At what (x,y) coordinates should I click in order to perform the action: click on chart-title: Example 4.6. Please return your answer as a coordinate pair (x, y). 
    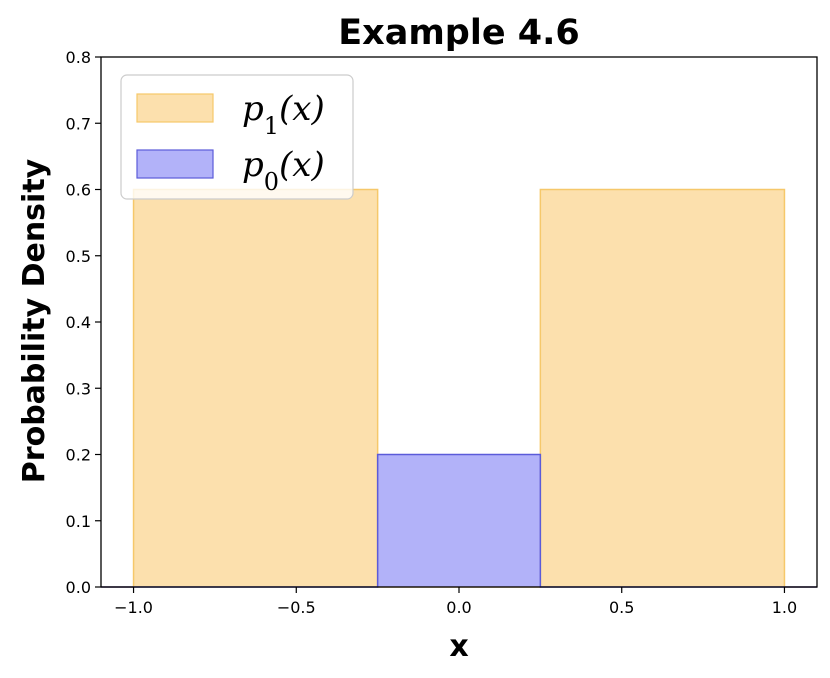
    Looking at the image, I should click on (459, 33).